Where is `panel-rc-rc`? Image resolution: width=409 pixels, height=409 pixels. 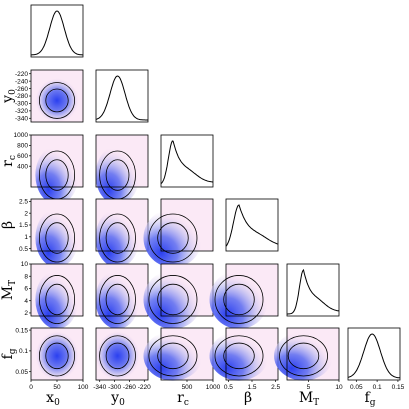 panel-rc-rc is located at coordinates (187, 161).